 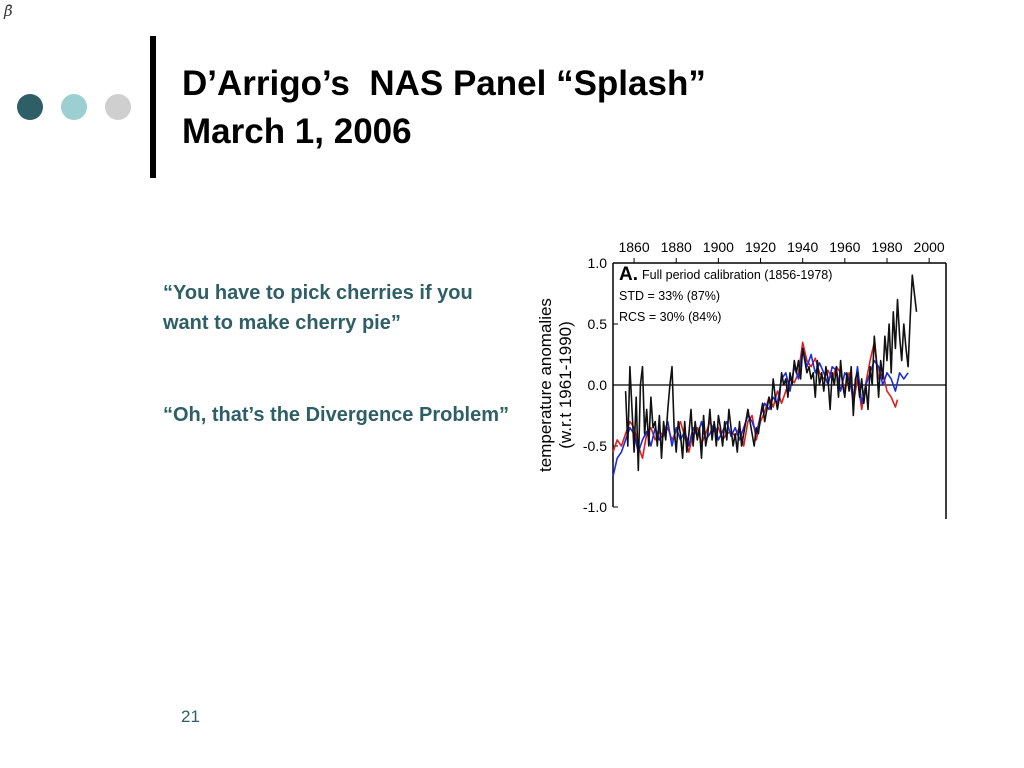 I want to click on y-tick-label: 0.0, so click(x=598, y=385).